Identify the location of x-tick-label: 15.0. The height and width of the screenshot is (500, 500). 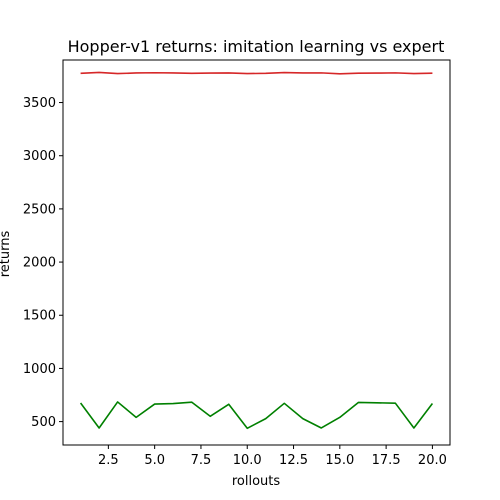
(339, 460).